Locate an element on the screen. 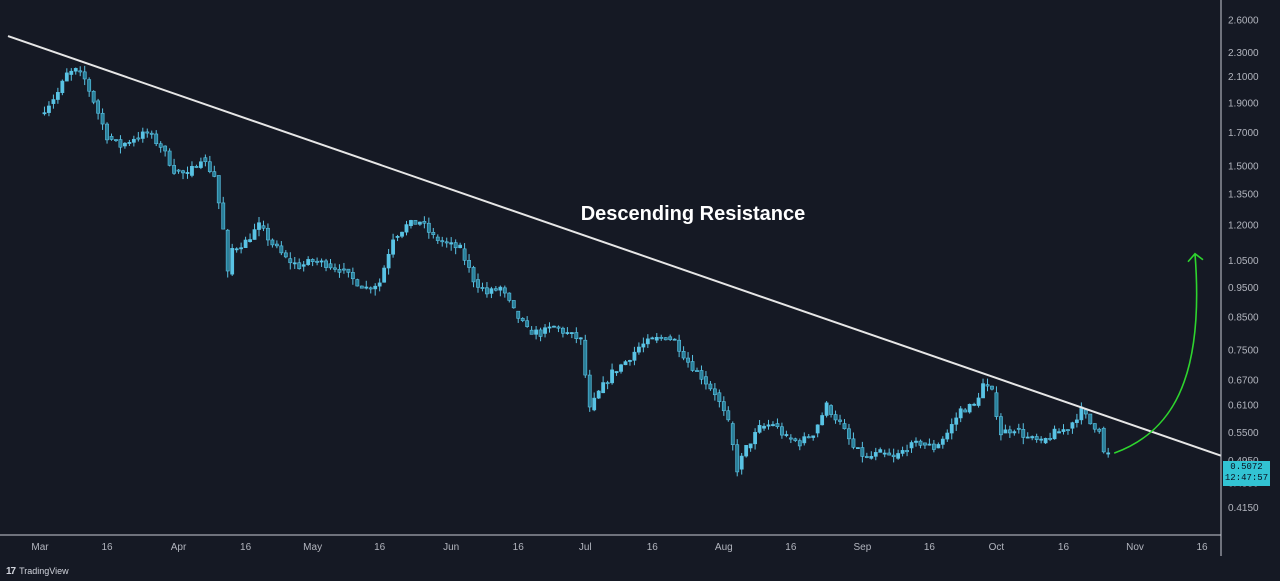 This screenshot has height=581, width=1280. current-price-badge: 0.5072 12:47:57 is located at coordinates (1246, 473).